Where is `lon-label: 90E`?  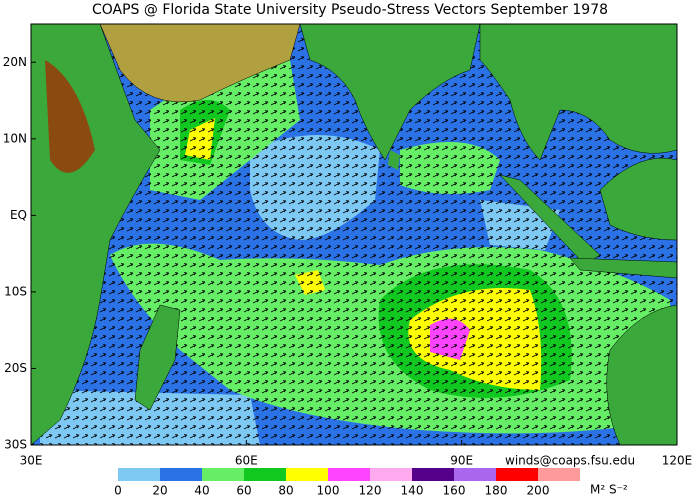
lon-label: 90E is located at coordinates (461, 461).